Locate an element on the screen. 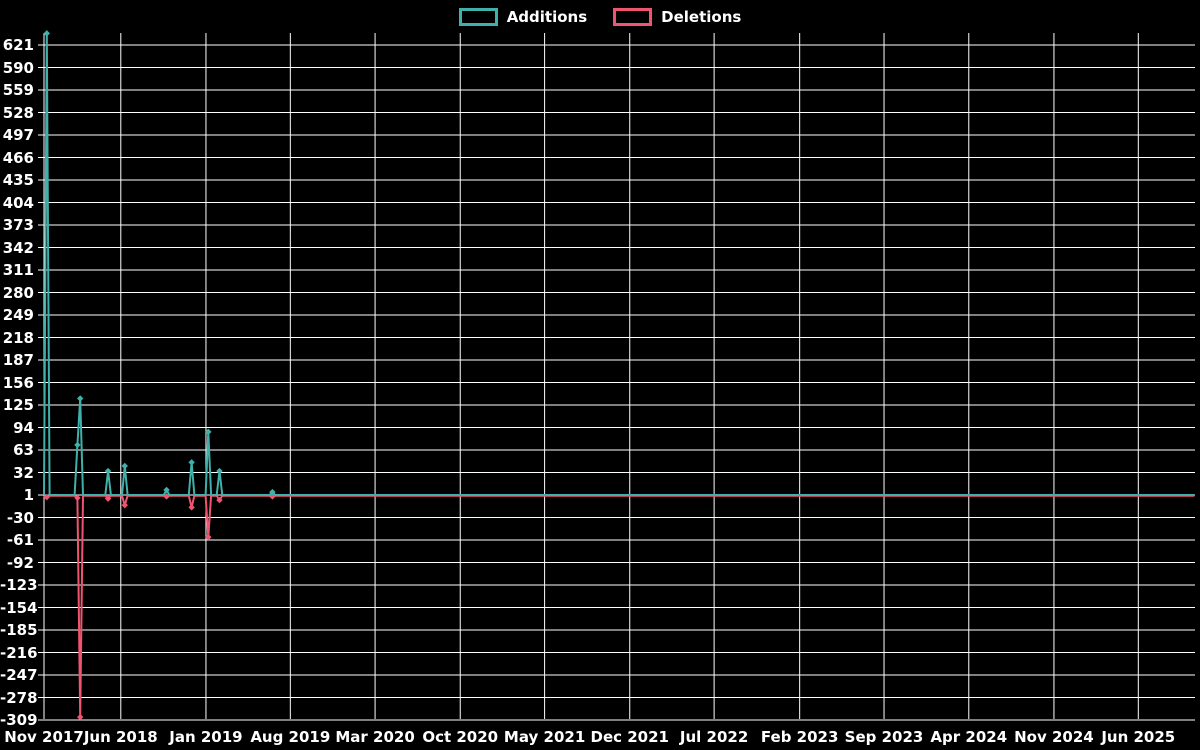 Image resolution: width=1200 pixels, height=750 pixels. y-tick-label: 497 is located at coordinates (18, 135).